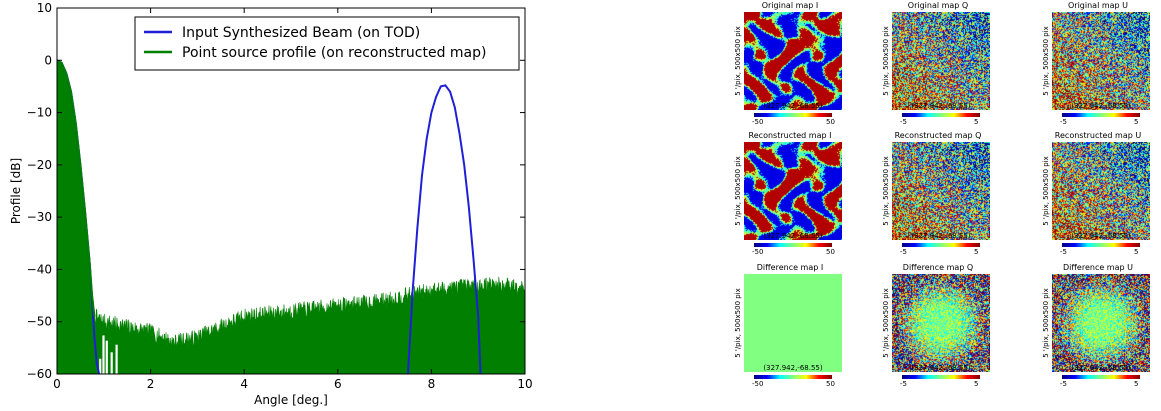  What do you see at coordinates (301, 33) in the screenshot?
I see `legend-label-synthesized-beam: Input Synthesized Beam (on TOD)` at bounding box center [301, 33].